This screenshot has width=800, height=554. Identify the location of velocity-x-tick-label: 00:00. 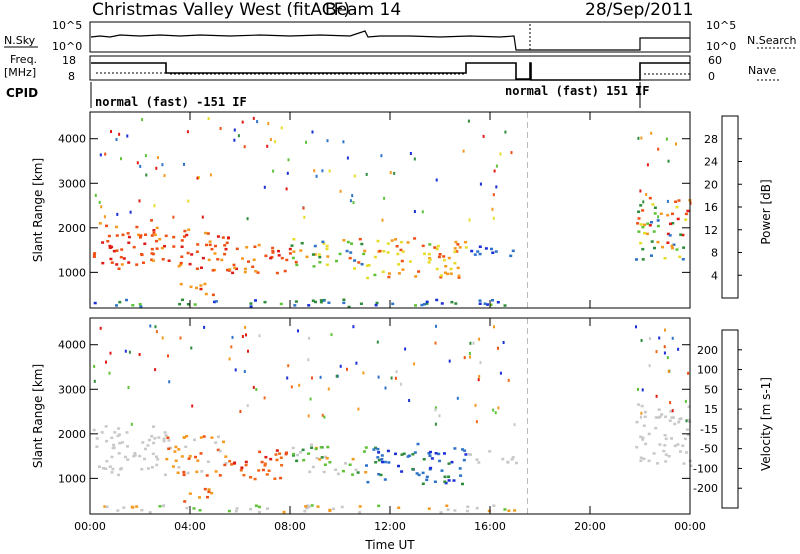
(690, 526).